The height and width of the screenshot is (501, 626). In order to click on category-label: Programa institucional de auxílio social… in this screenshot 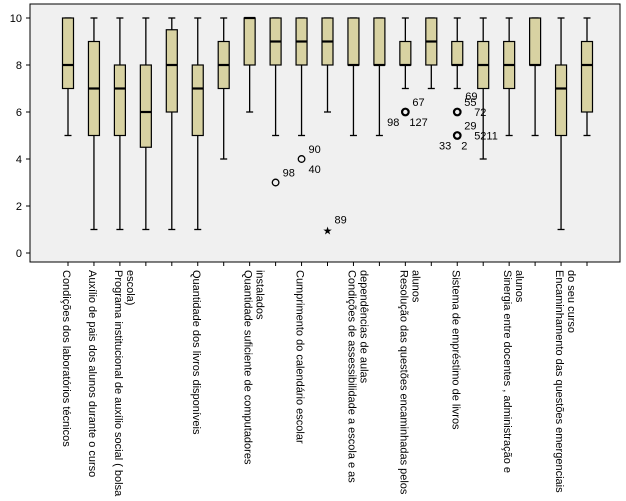, I will do `click(118, 383)`.